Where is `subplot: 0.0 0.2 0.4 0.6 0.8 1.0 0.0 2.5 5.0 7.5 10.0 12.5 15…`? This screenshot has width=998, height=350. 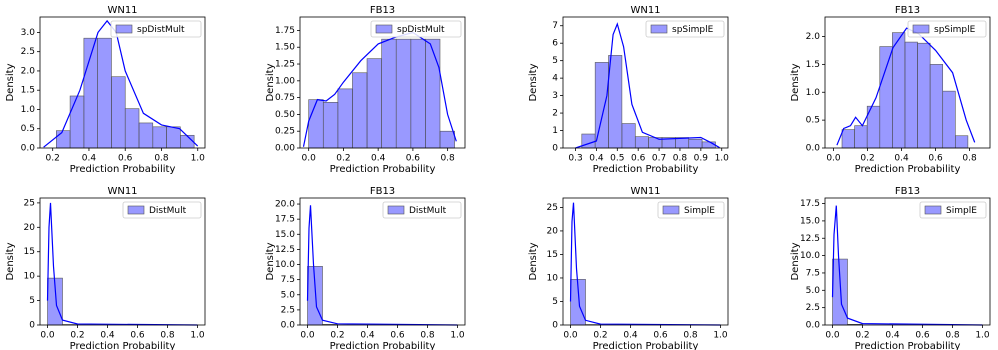 subplot: 0.0 0.2 0.4 0.6 0.8 1.0 0.0 2.5 5.0 7.5 10.0 12.5 15… is located at coordinates (365, 268).